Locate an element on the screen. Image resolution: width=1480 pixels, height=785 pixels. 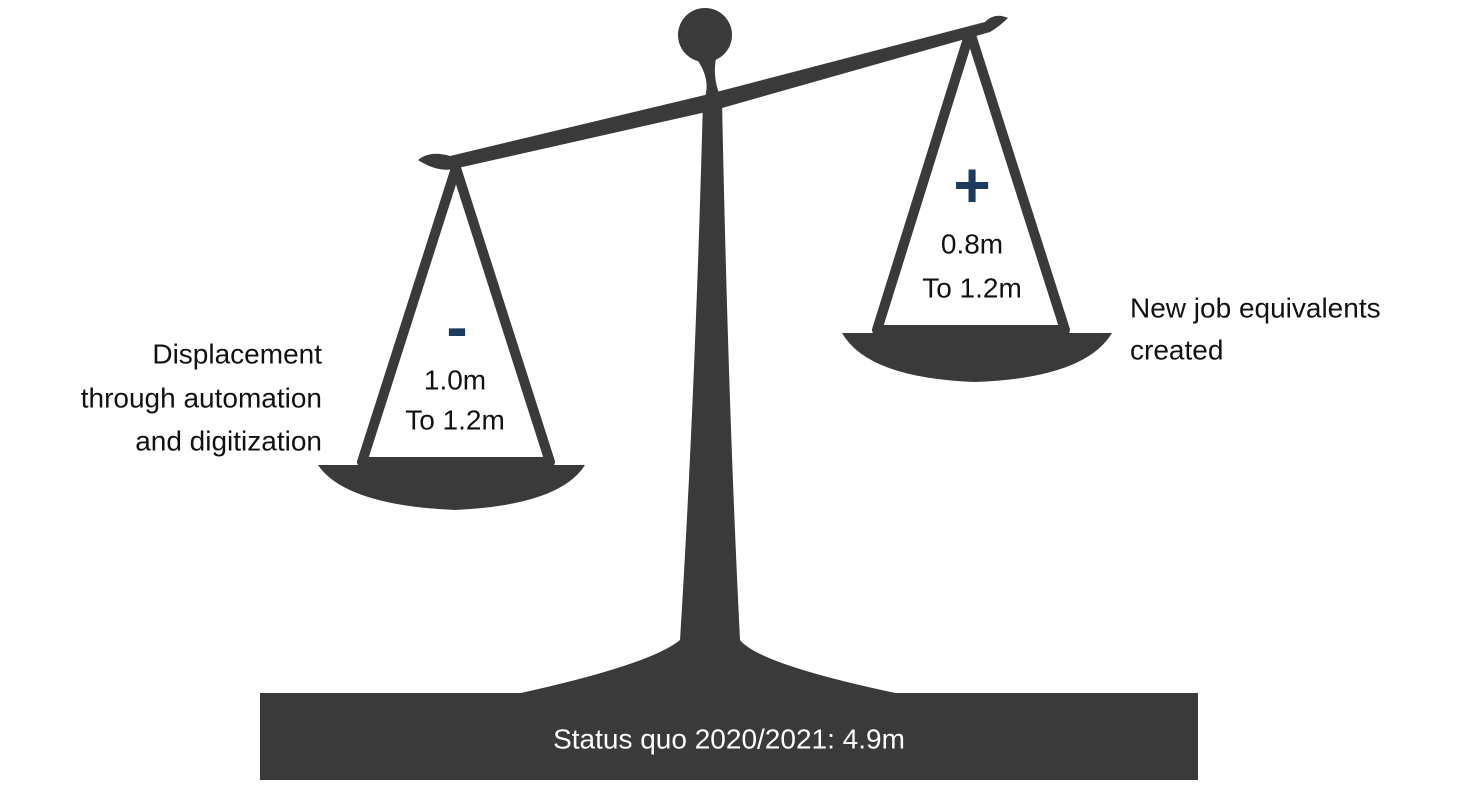
left-pan-dish is located at coordinates (451, 487).